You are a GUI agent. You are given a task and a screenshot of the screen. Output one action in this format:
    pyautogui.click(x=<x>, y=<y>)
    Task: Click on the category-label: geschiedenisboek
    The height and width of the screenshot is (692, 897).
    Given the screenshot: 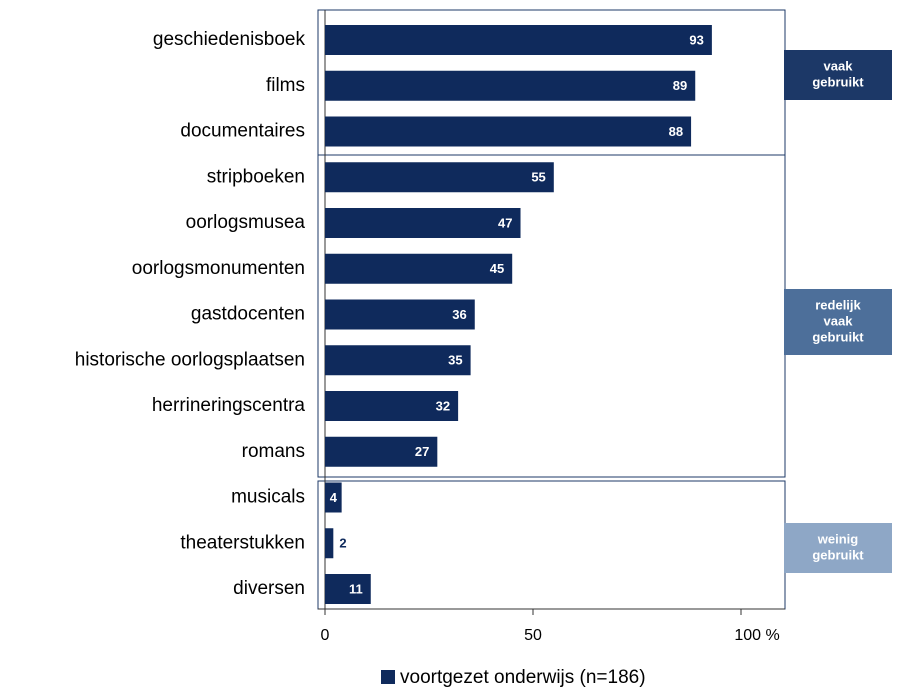 What is the action you would take?
    pyautogui.click(x=229, y=39)
    